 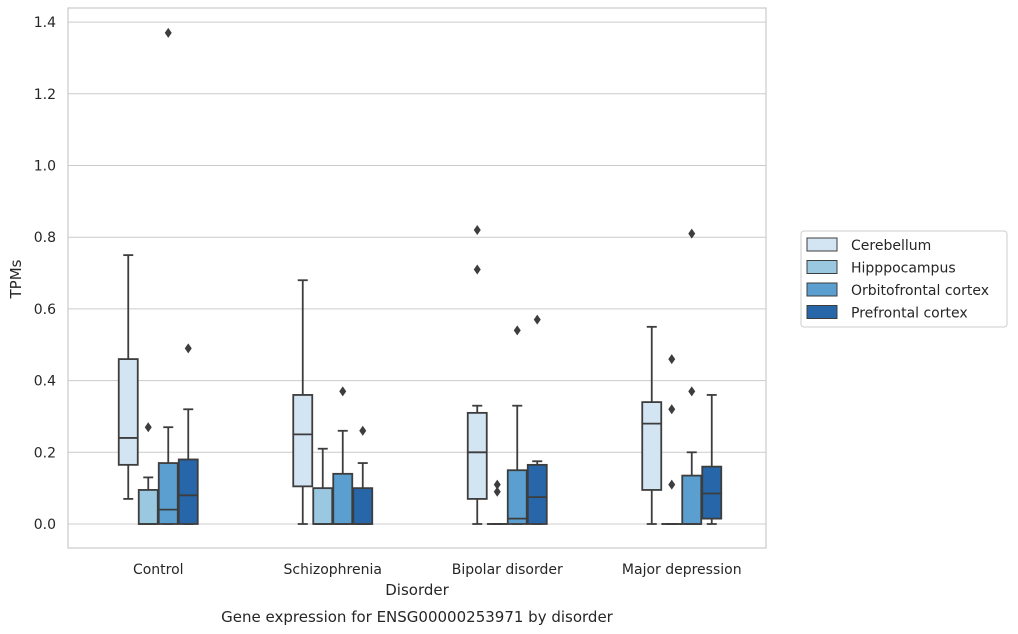 I want to click on legend-label: Cerebellum, so click(x=891, y=246).